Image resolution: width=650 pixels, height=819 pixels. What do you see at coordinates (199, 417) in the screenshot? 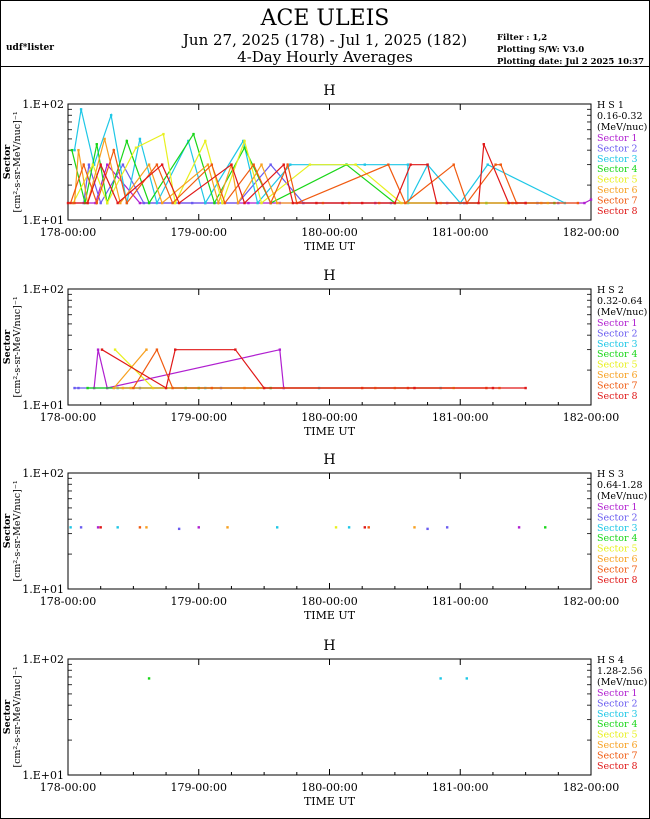
I see `x-tick-label: 179-00:00` at bounding box center [199, 417].